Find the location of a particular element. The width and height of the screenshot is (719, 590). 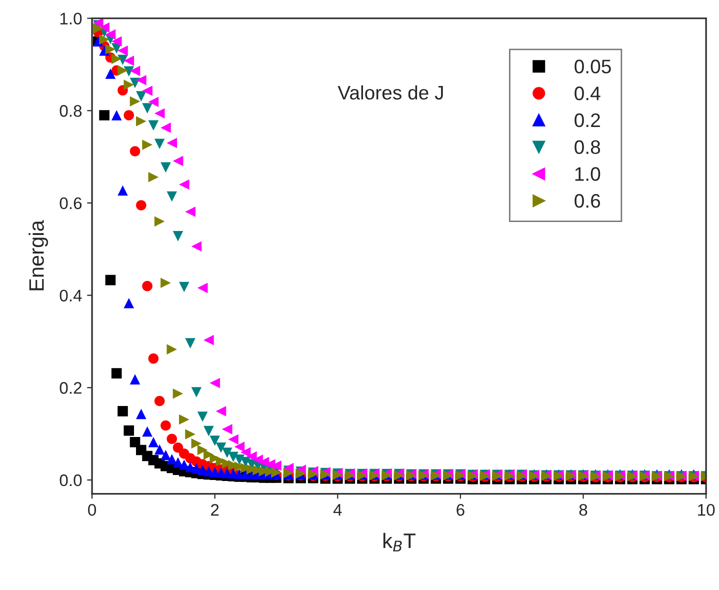

legend-label: 0.05 is located at coordinates (592, 67).